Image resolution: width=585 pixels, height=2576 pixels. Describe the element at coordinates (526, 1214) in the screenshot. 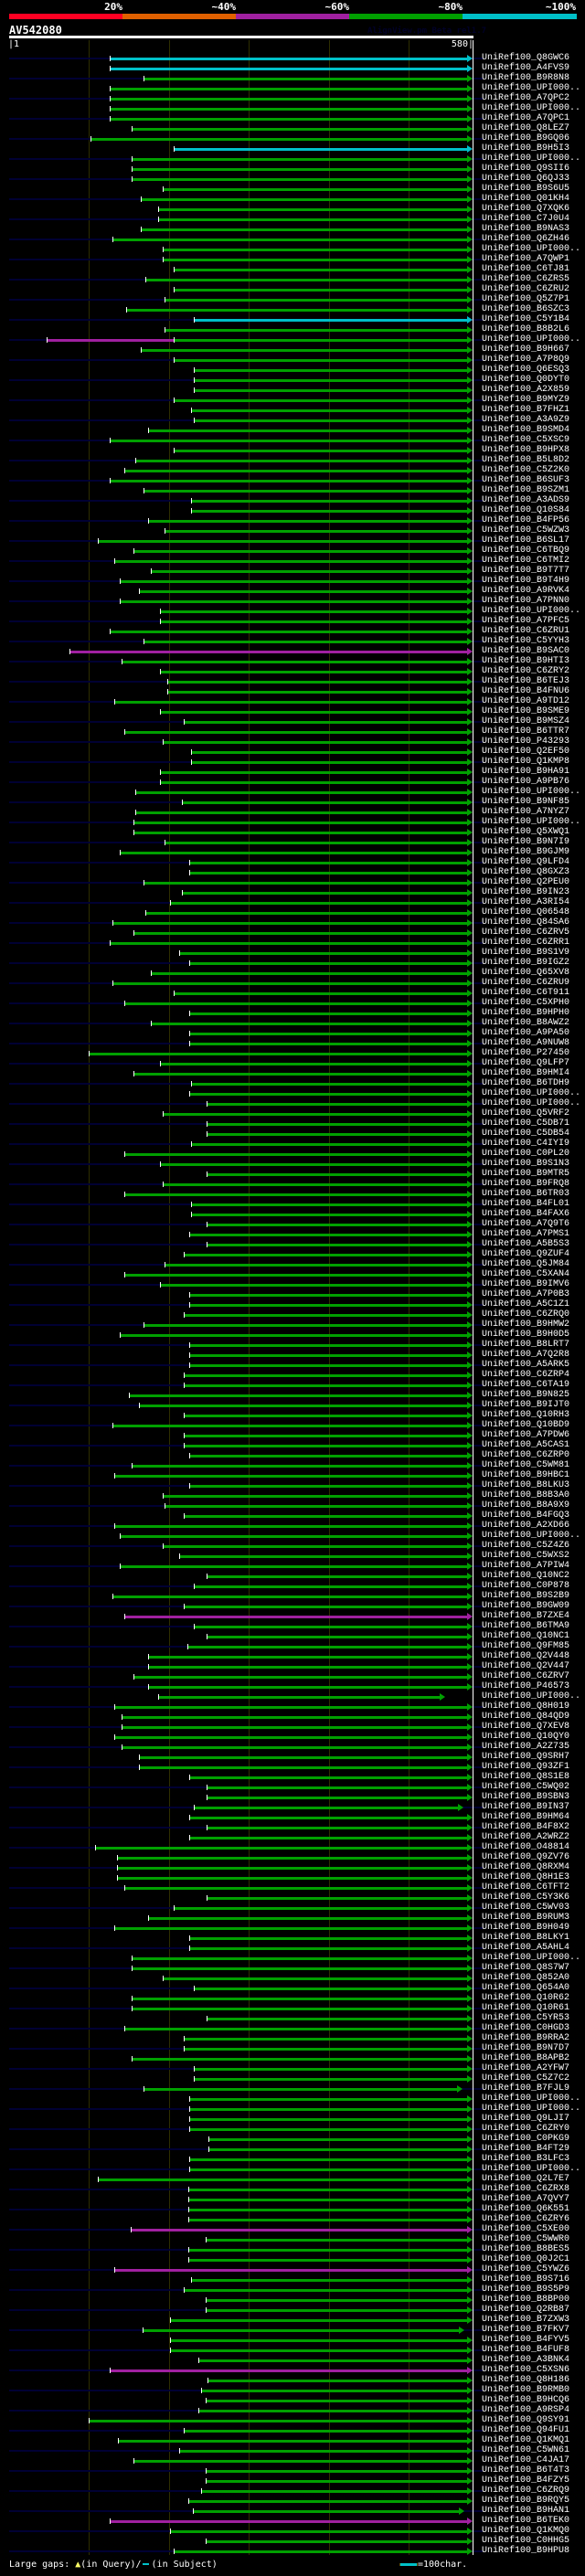

I see `subject-label: UniRef100_B4FAX6` at that location.